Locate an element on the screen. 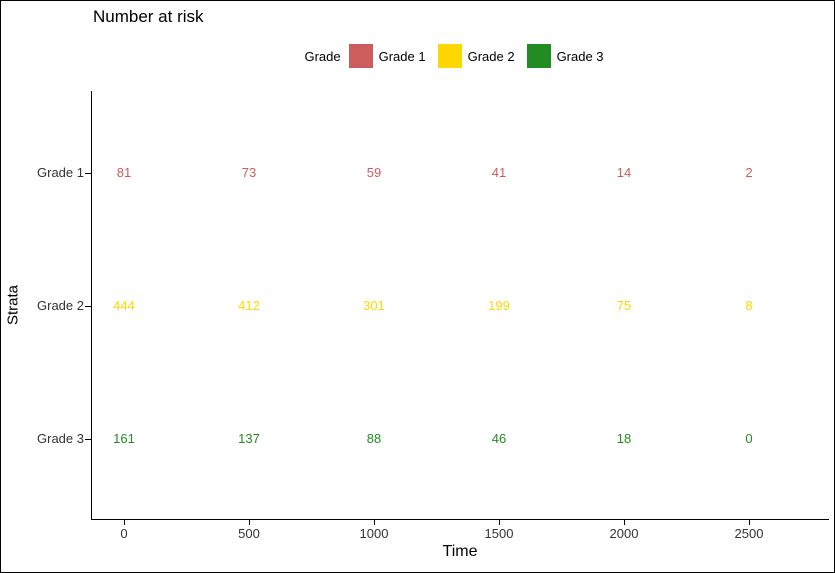  x-tick-label: 0 is located at coordinates (124, 533).